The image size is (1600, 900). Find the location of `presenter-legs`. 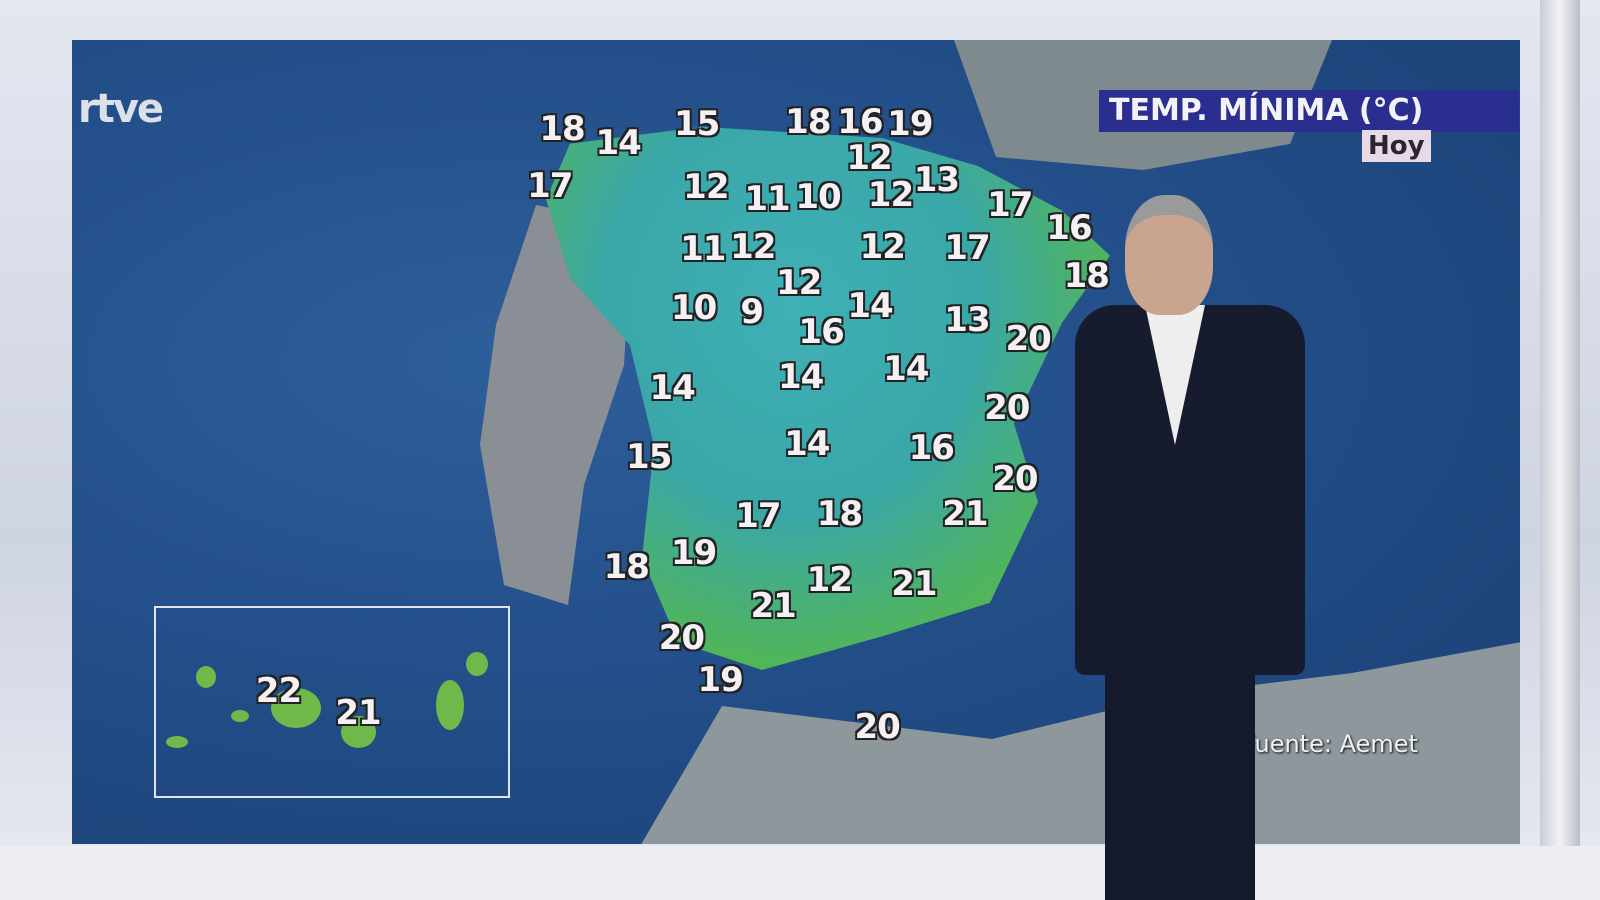

presenter-legs is located at coordinates (1180, 782).